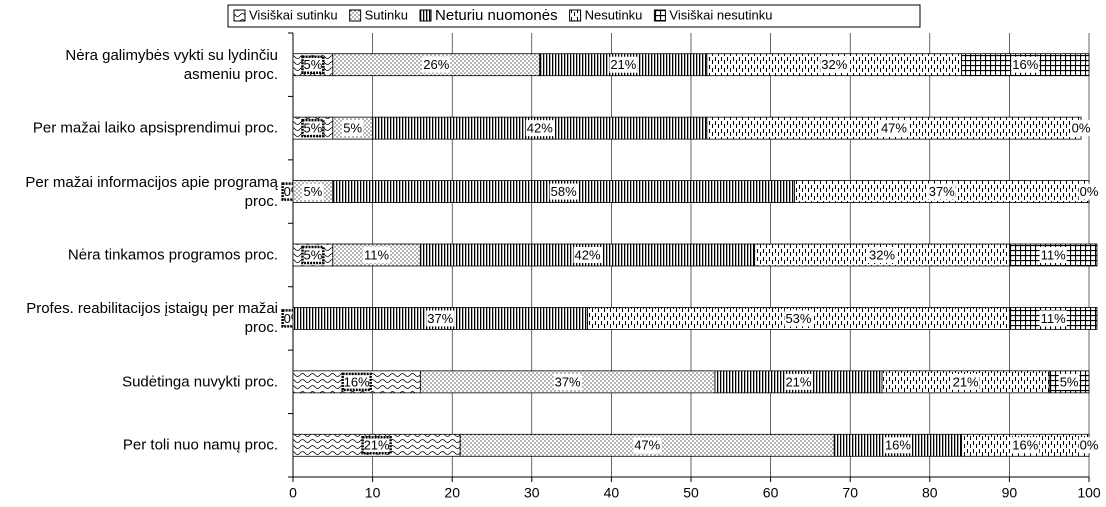 This screenshot has height=507, width=1106. I want to click on legend-label: Nesutinku, so click(614, 14).